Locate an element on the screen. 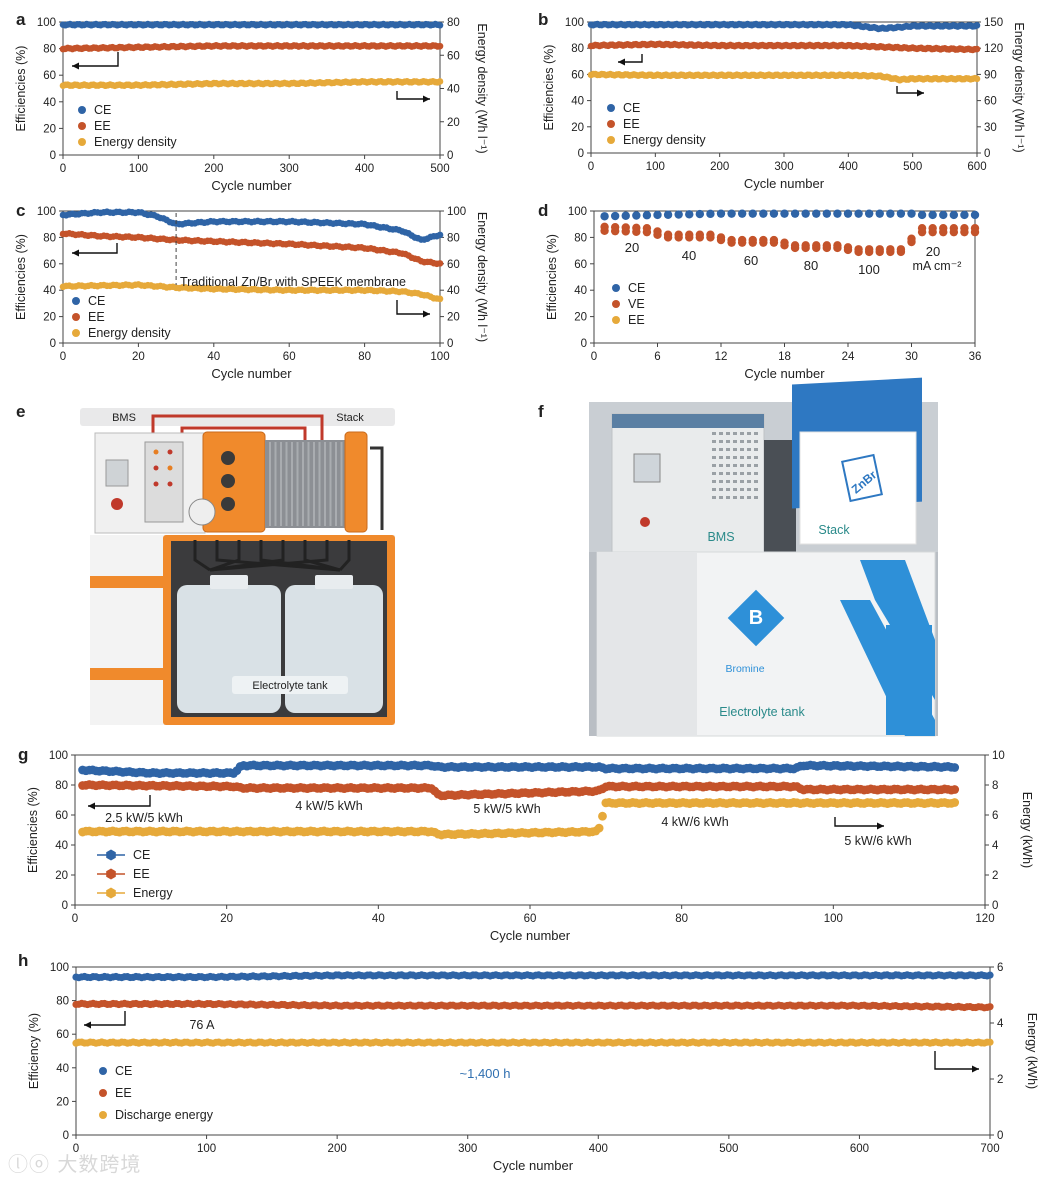 The height and width of the screenshot is (1182, 1056). x-tick-label: 6 is located at coordinates (657, 357).